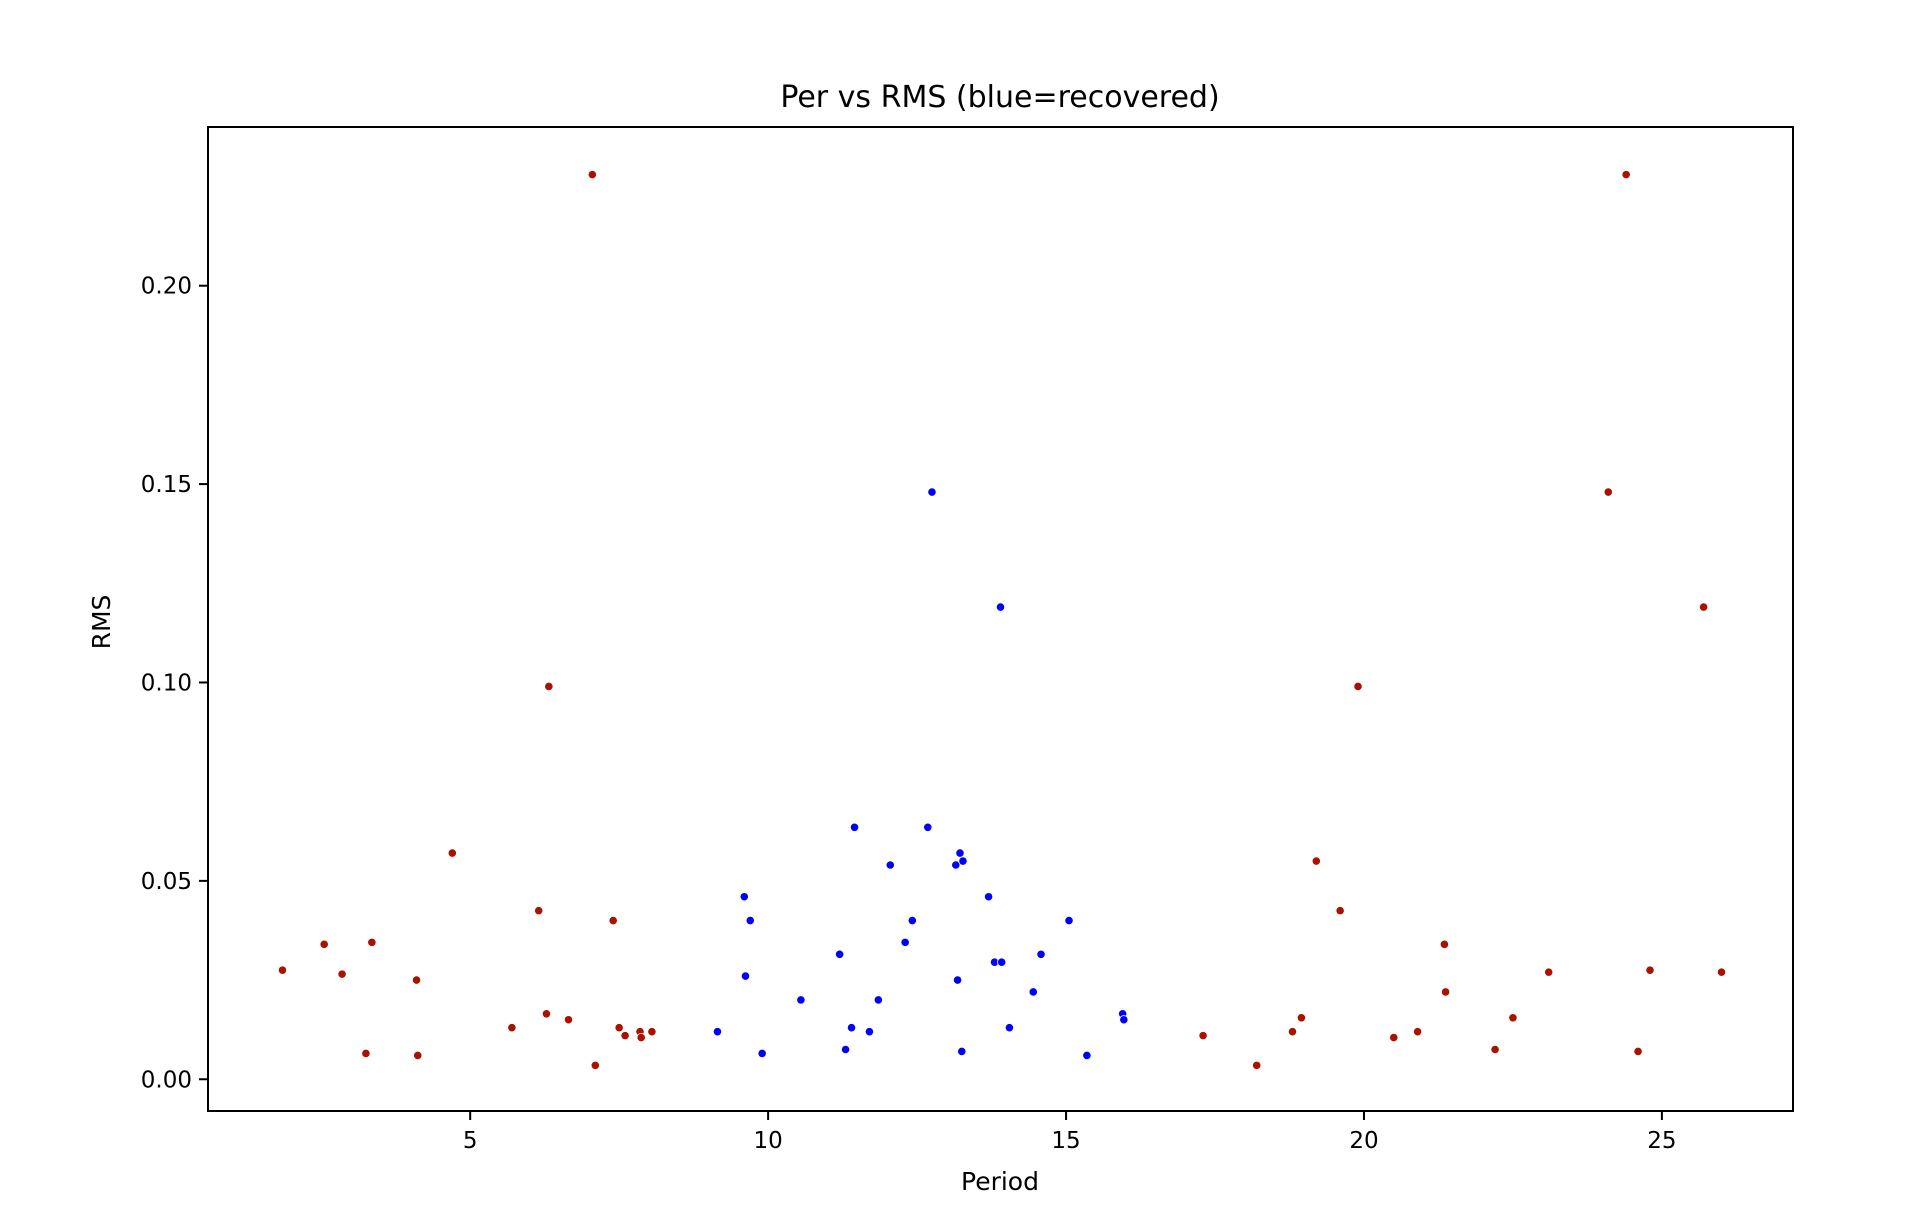  I want to click on y-tick-label: 0.05, so click(166, 882).